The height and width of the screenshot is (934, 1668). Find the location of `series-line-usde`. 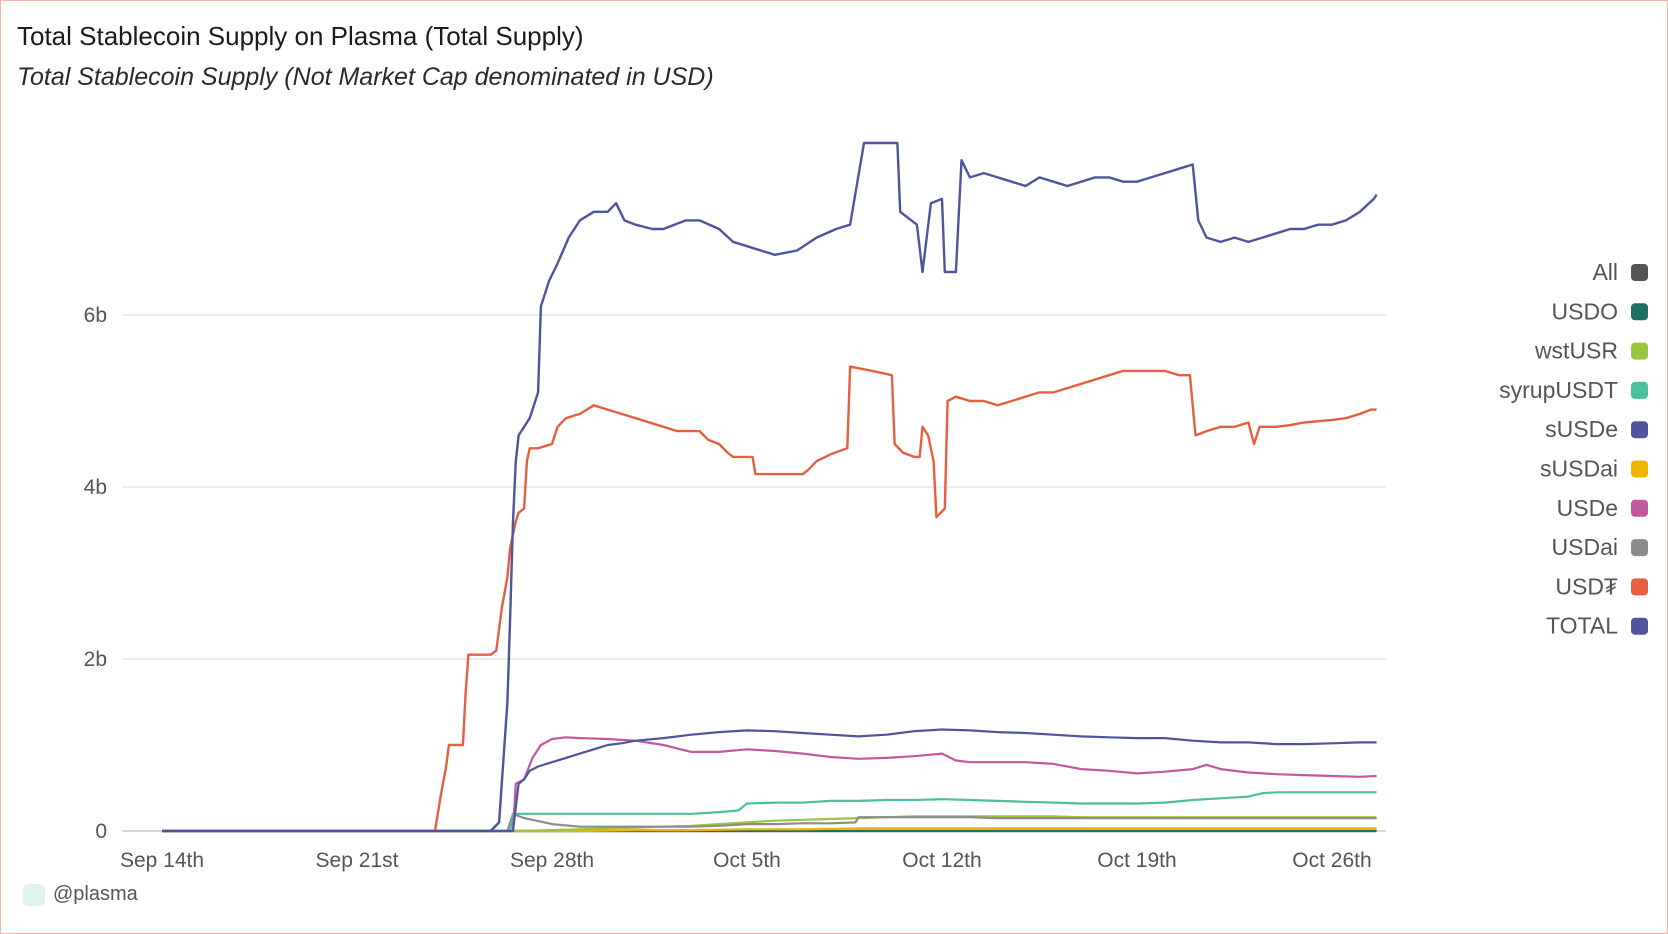

series-line-usde is located at coordinates (769, 784).